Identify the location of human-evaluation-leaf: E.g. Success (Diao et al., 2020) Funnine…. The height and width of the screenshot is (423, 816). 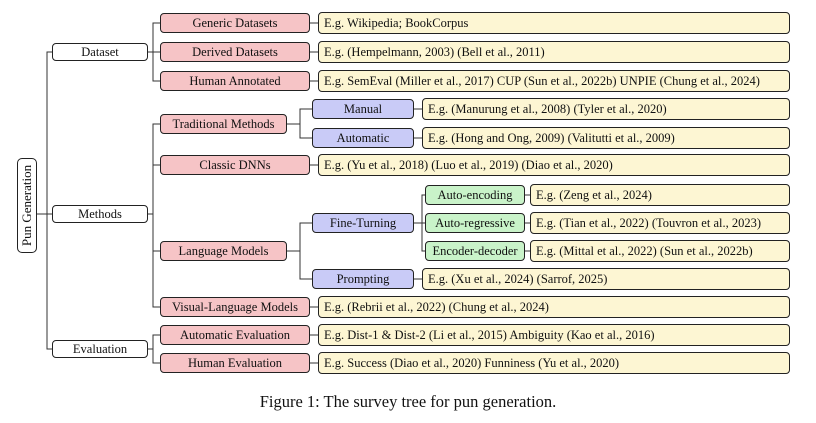
(554, 363).